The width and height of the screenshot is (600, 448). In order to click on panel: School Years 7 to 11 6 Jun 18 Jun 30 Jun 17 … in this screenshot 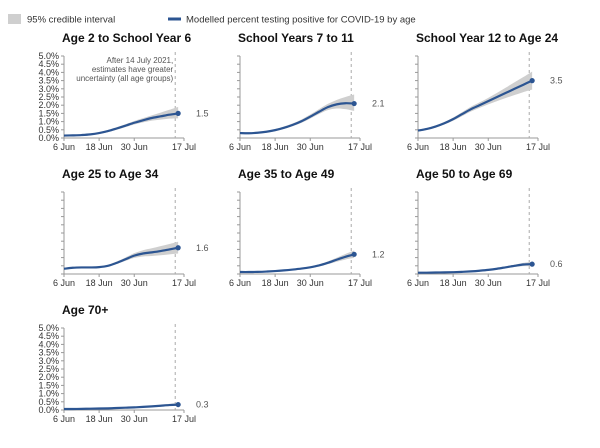, I will do `click(307, 91)`.